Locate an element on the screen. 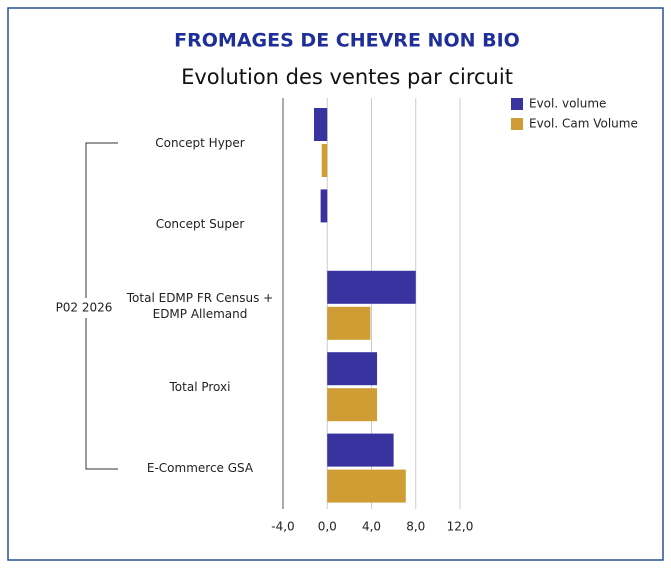 The height and width of the screenshot is (568, 671). chart-subtitle: Evolution des ventes par circuit is located at coordinates (347, 77).